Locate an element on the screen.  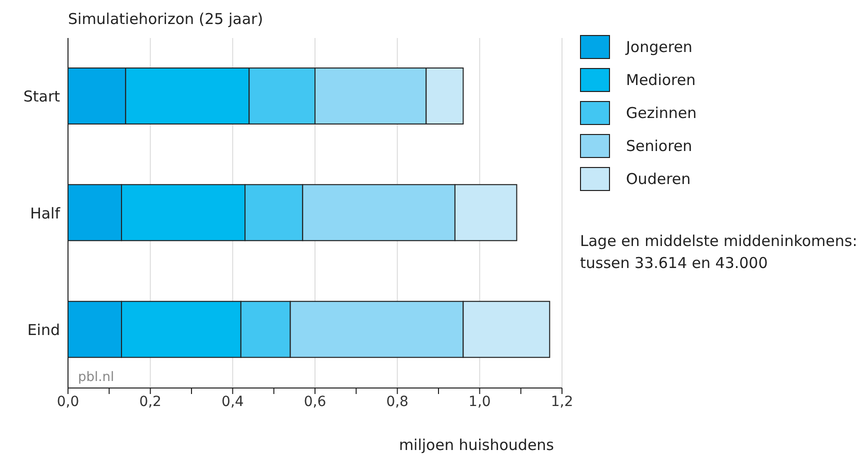
x-axis-title: miljoen huishoudens is located at coordinates (476, 445).